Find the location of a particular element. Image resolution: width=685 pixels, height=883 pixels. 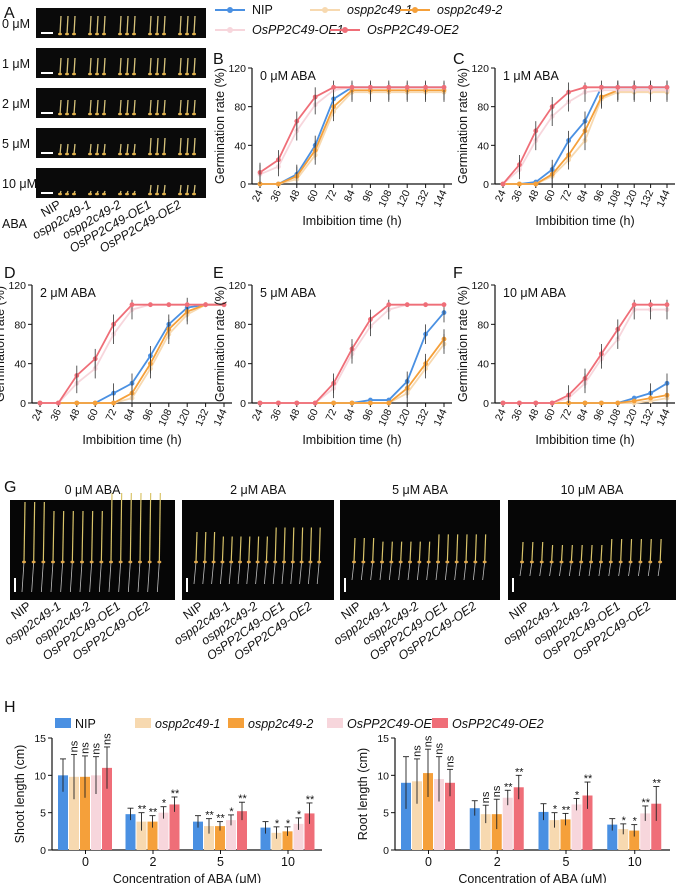

h-legend-label-4: OsPP2C49-OE2 is located at coordinates (498, 724).